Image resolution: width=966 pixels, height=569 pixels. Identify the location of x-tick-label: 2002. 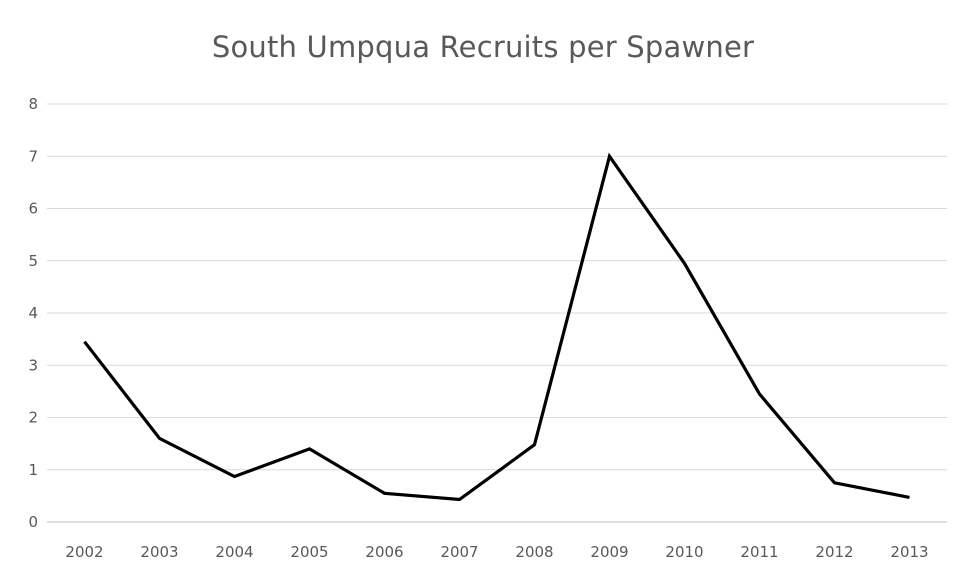
(84, 552).